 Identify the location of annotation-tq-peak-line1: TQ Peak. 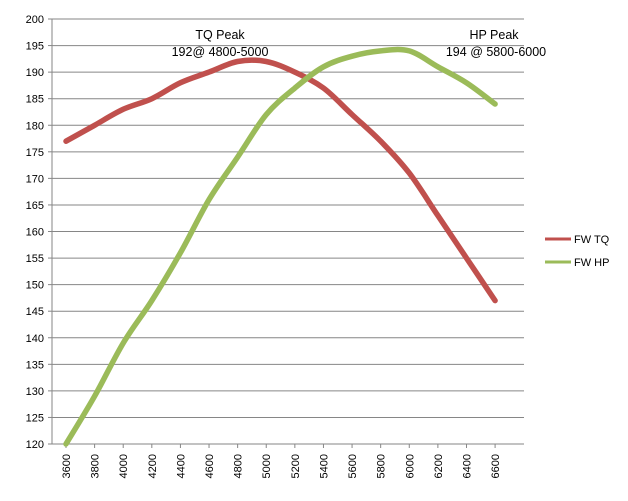
(220, 35).